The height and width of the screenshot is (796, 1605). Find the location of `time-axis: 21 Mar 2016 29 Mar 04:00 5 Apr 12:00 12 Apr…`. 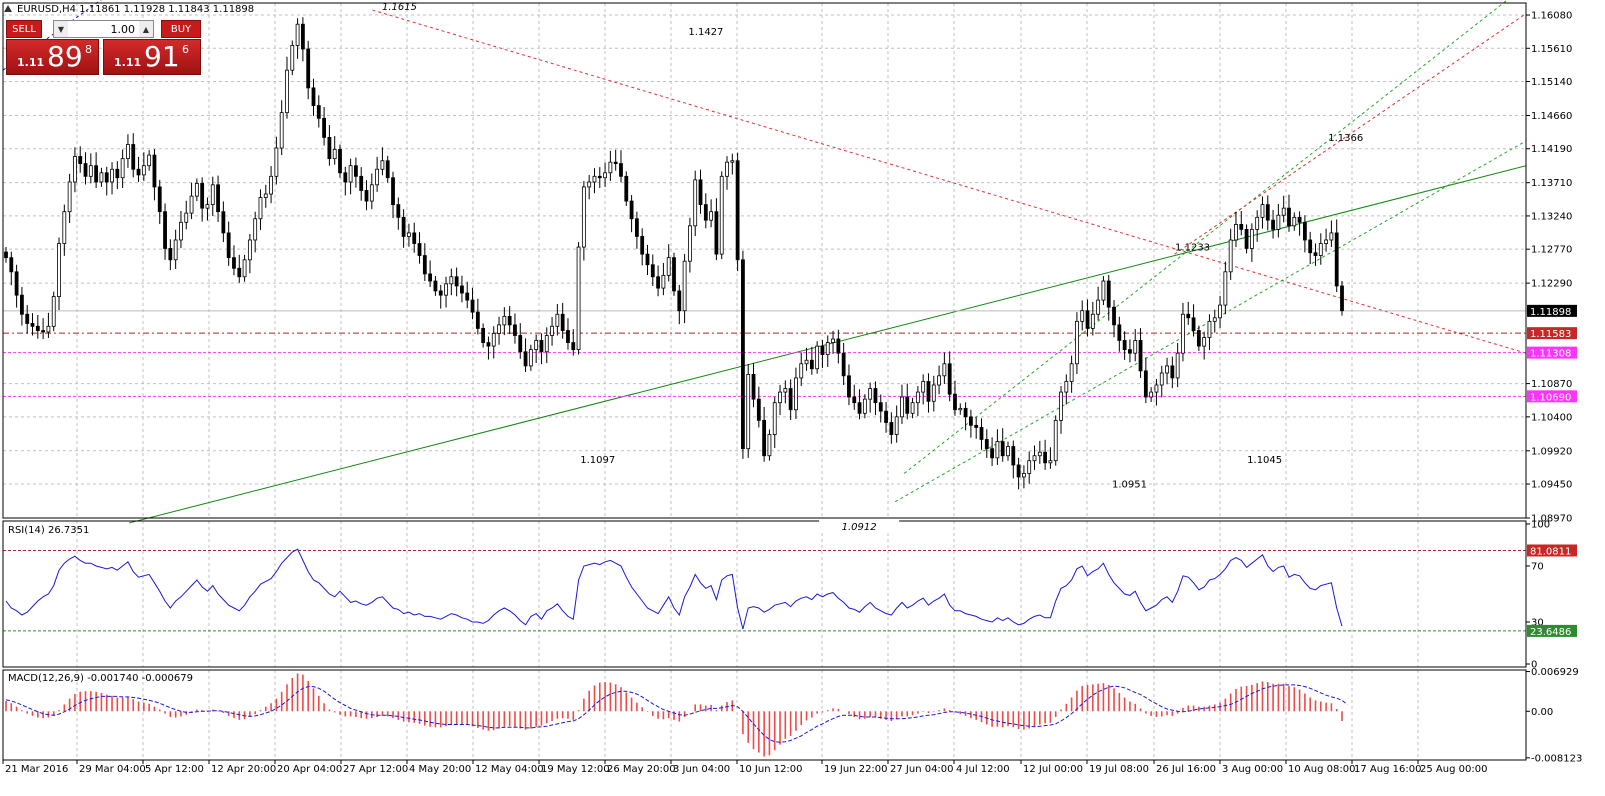

time-axis: 21 Mar 2016 29 Mar 04:00 5 Apr 12:00 12 Apr… is located at coordinates (744, 767).